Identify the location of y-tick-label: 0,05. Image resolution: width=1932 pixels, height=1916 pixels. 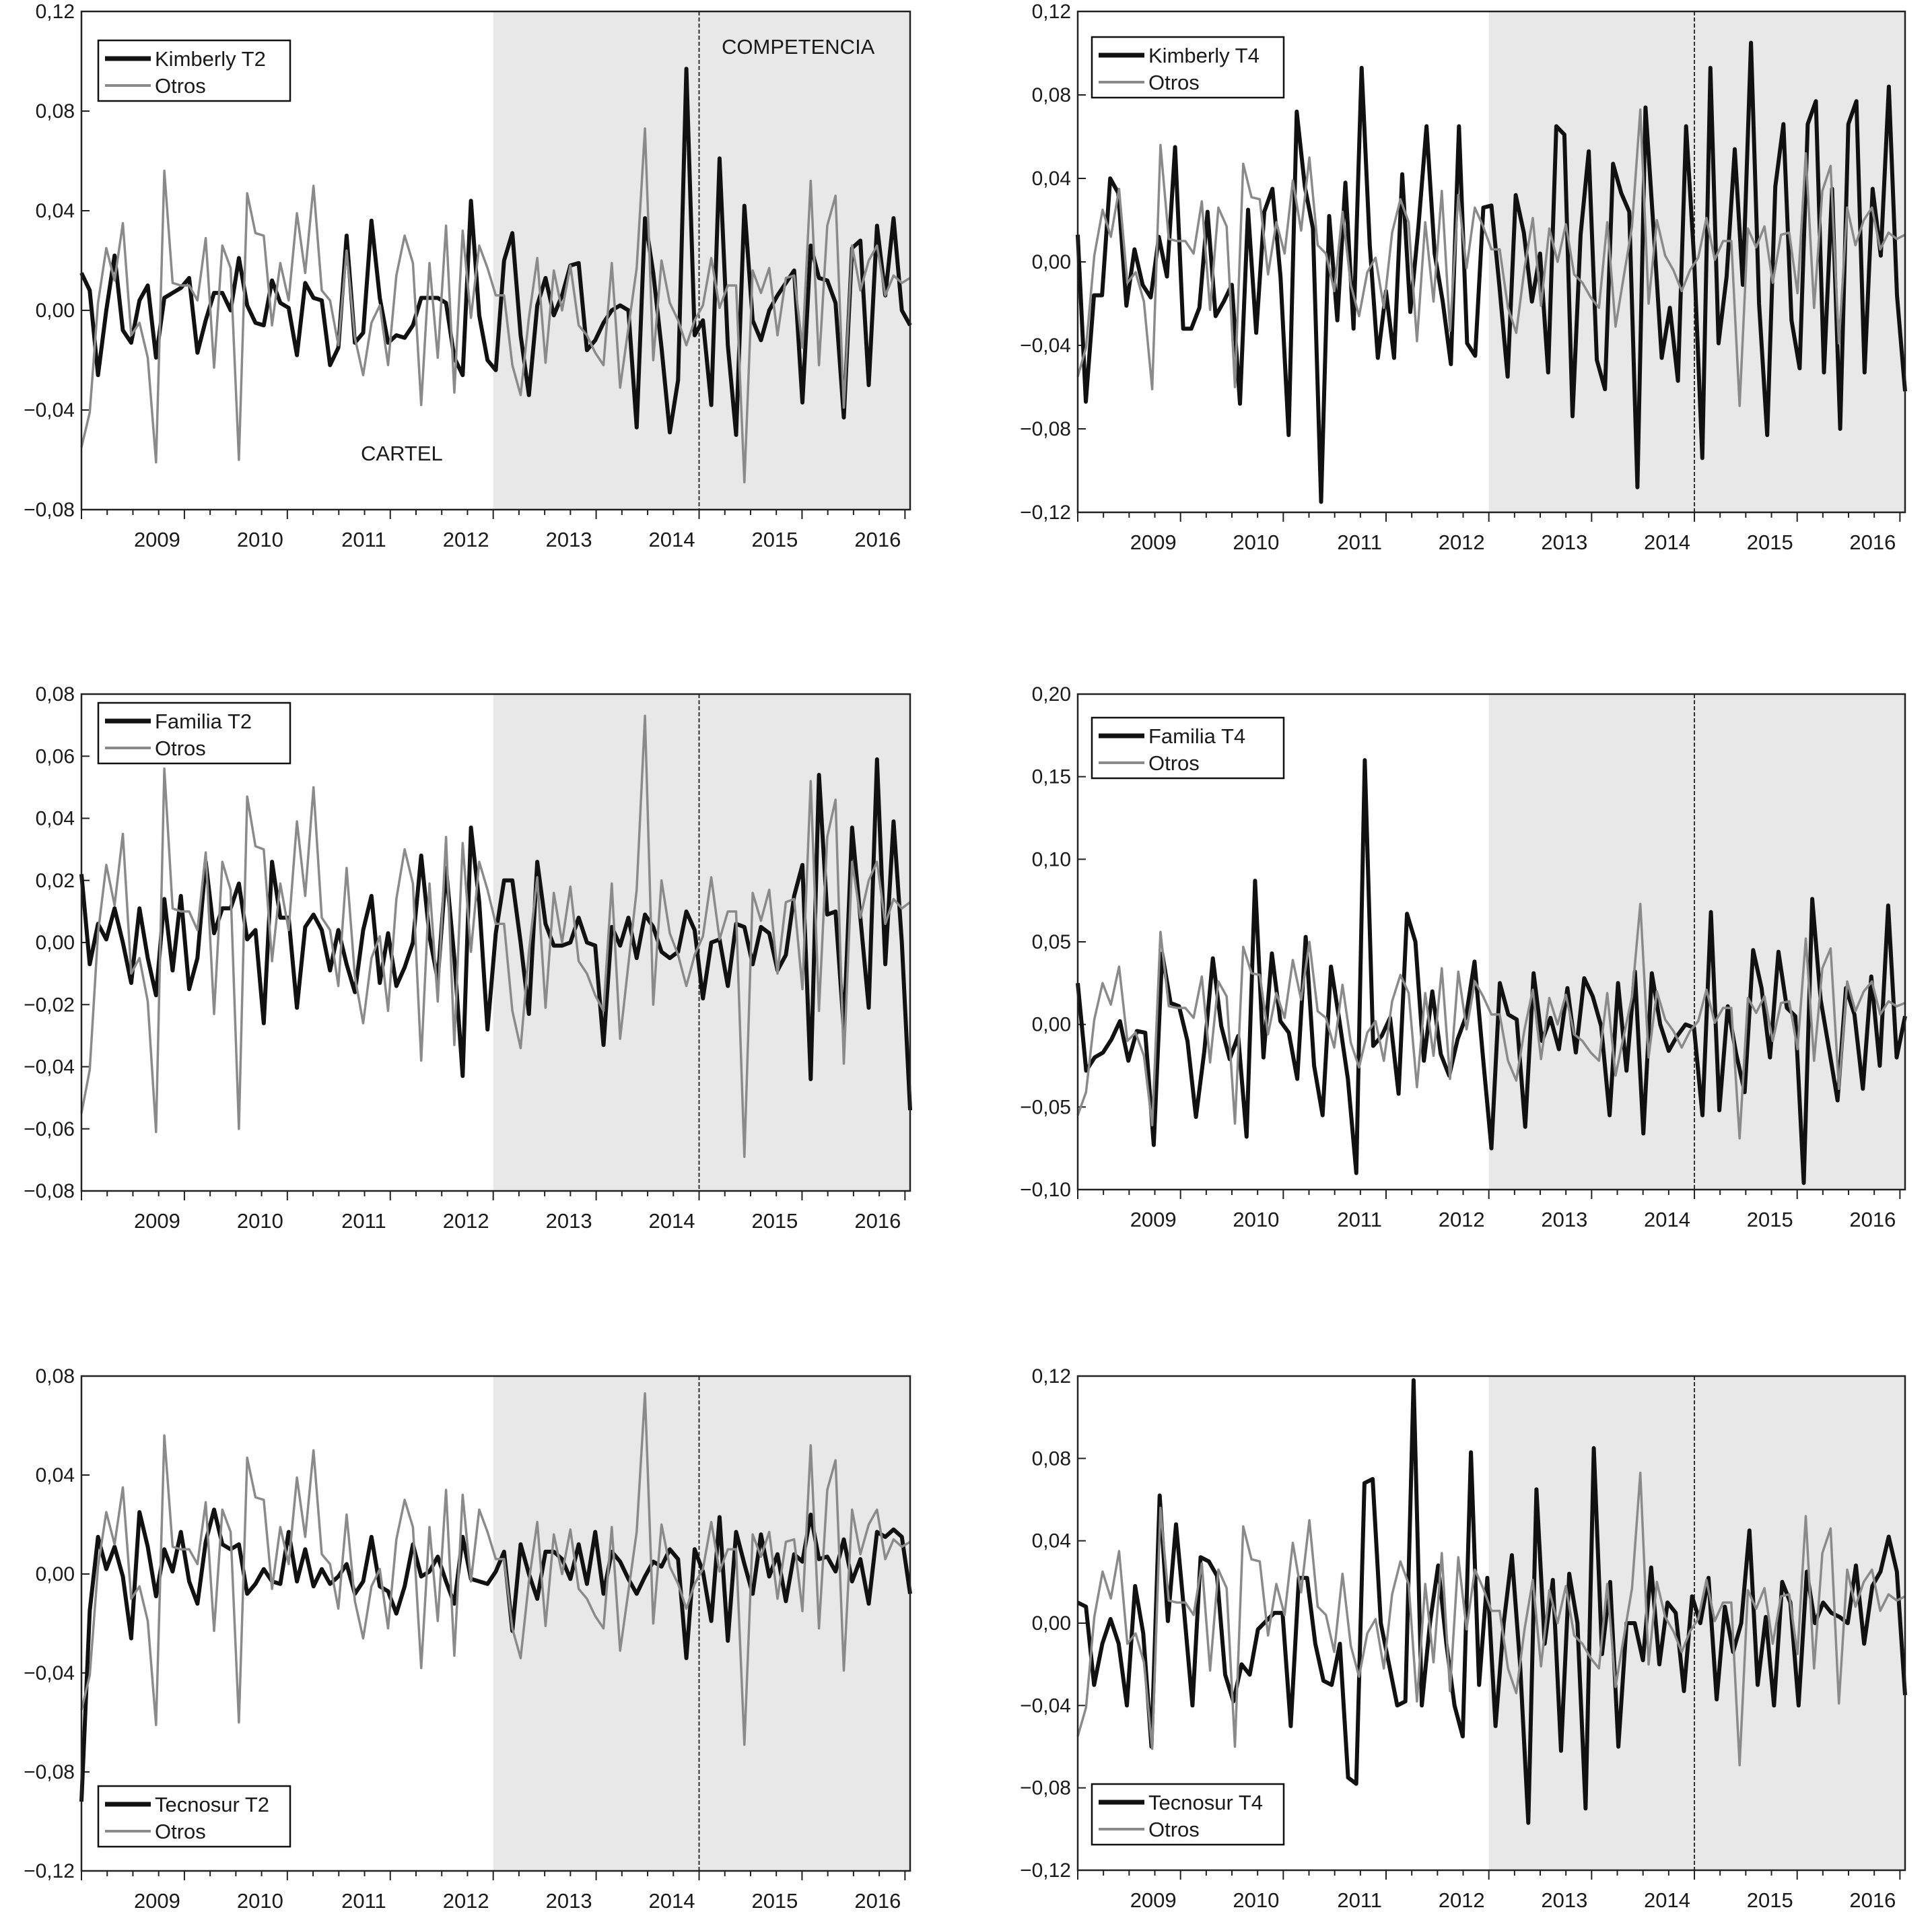
(1051, 942).